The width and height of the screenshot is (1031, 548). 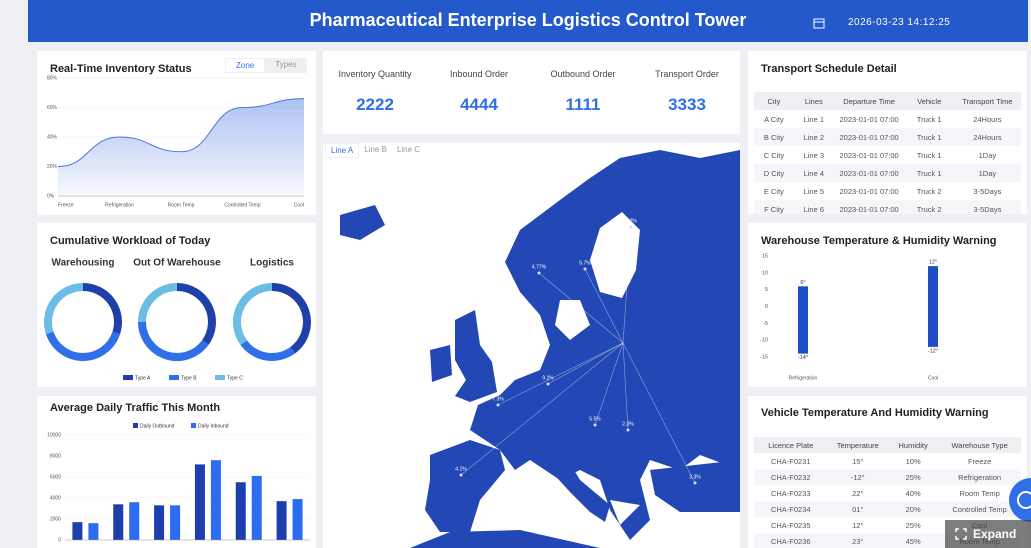 I want to click on table-cell: Controlled Temp, so click(x=979, y=509).